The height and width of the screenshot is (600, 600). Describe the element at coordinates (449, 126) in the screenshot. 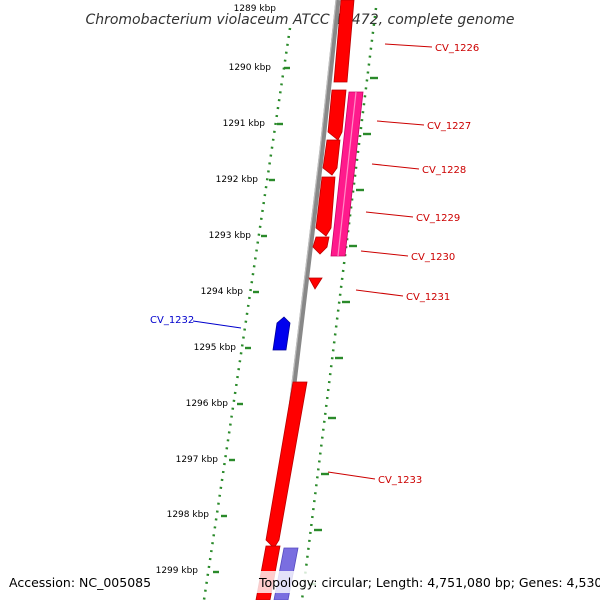

I see `gene-label-cv-1227: CV_1227` at that location.